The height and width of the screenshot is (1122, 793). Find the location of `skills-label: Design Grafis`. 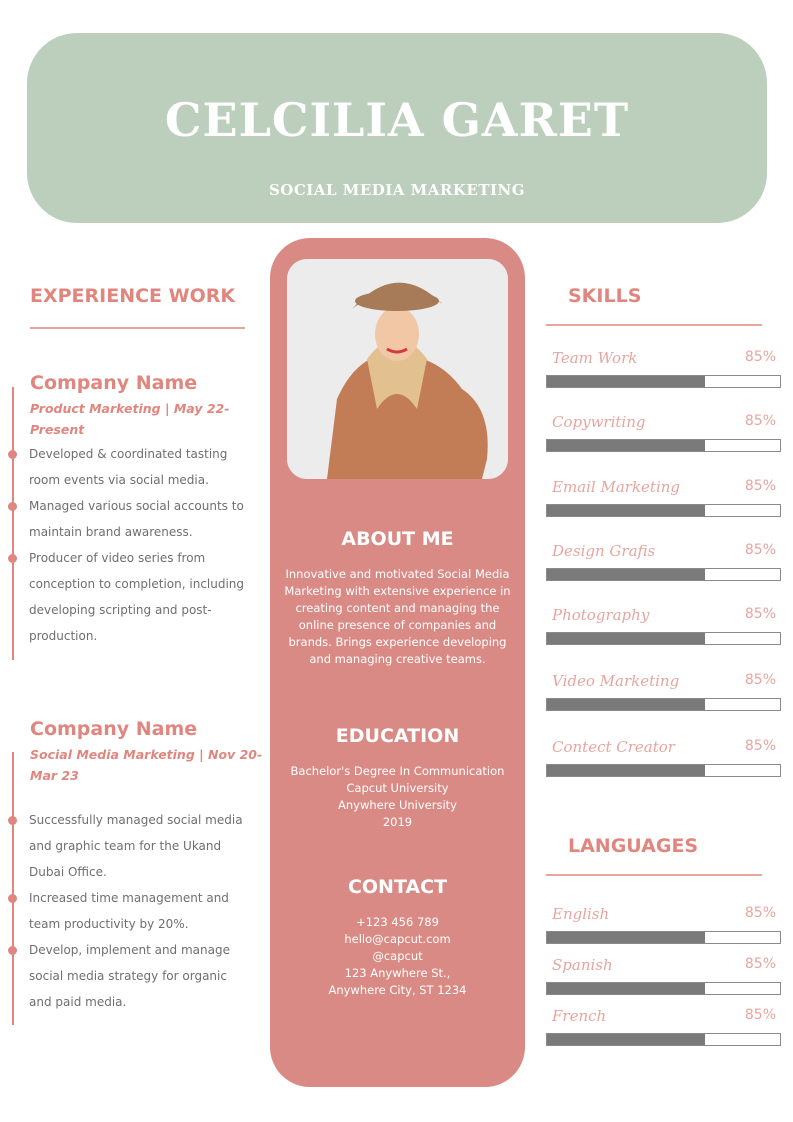

skills-label: Design Grafis is located at coordinates (604, 551).